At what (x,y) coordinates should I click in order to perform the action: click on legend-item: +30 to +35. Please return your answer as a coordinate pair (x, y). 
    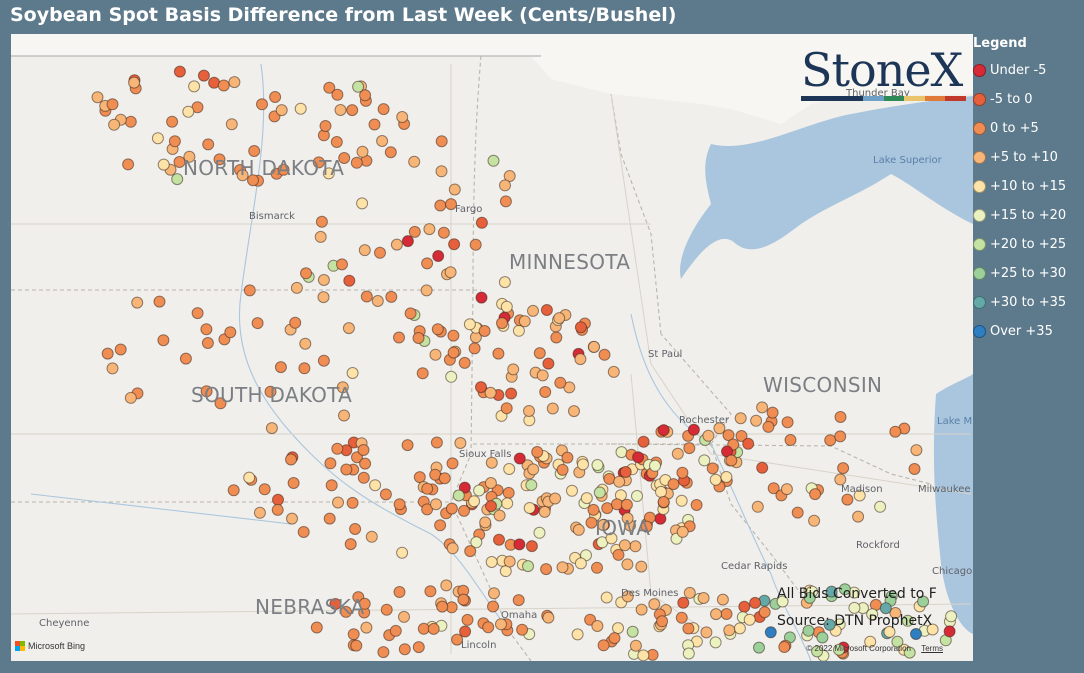
    Looking at the image, I should click on (1028, 302).